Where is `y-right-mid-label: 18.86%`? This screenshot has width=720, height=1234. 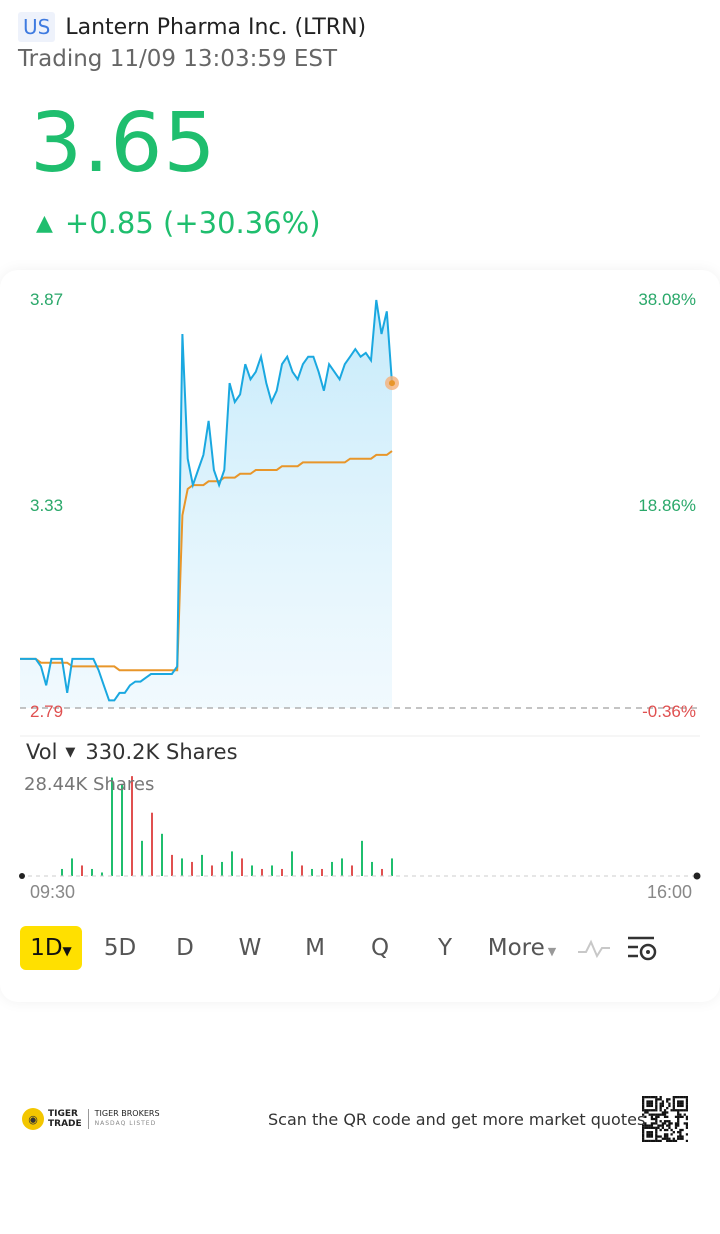 y-right-mid-label: 18.86% is located at coordinates (667, 505).